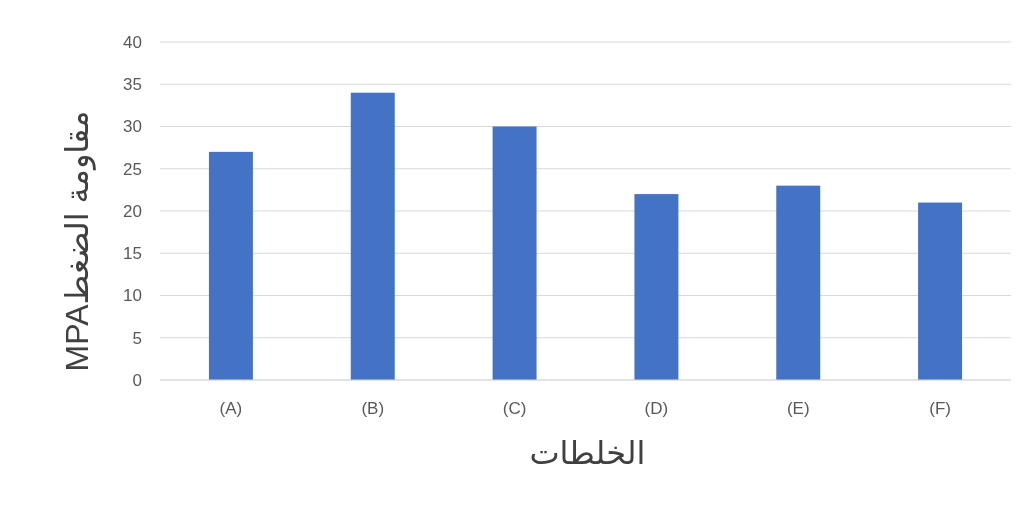 This screenshot has height=506, width=1023. I want to click on y-tick-label: 5, so click(137, 338).